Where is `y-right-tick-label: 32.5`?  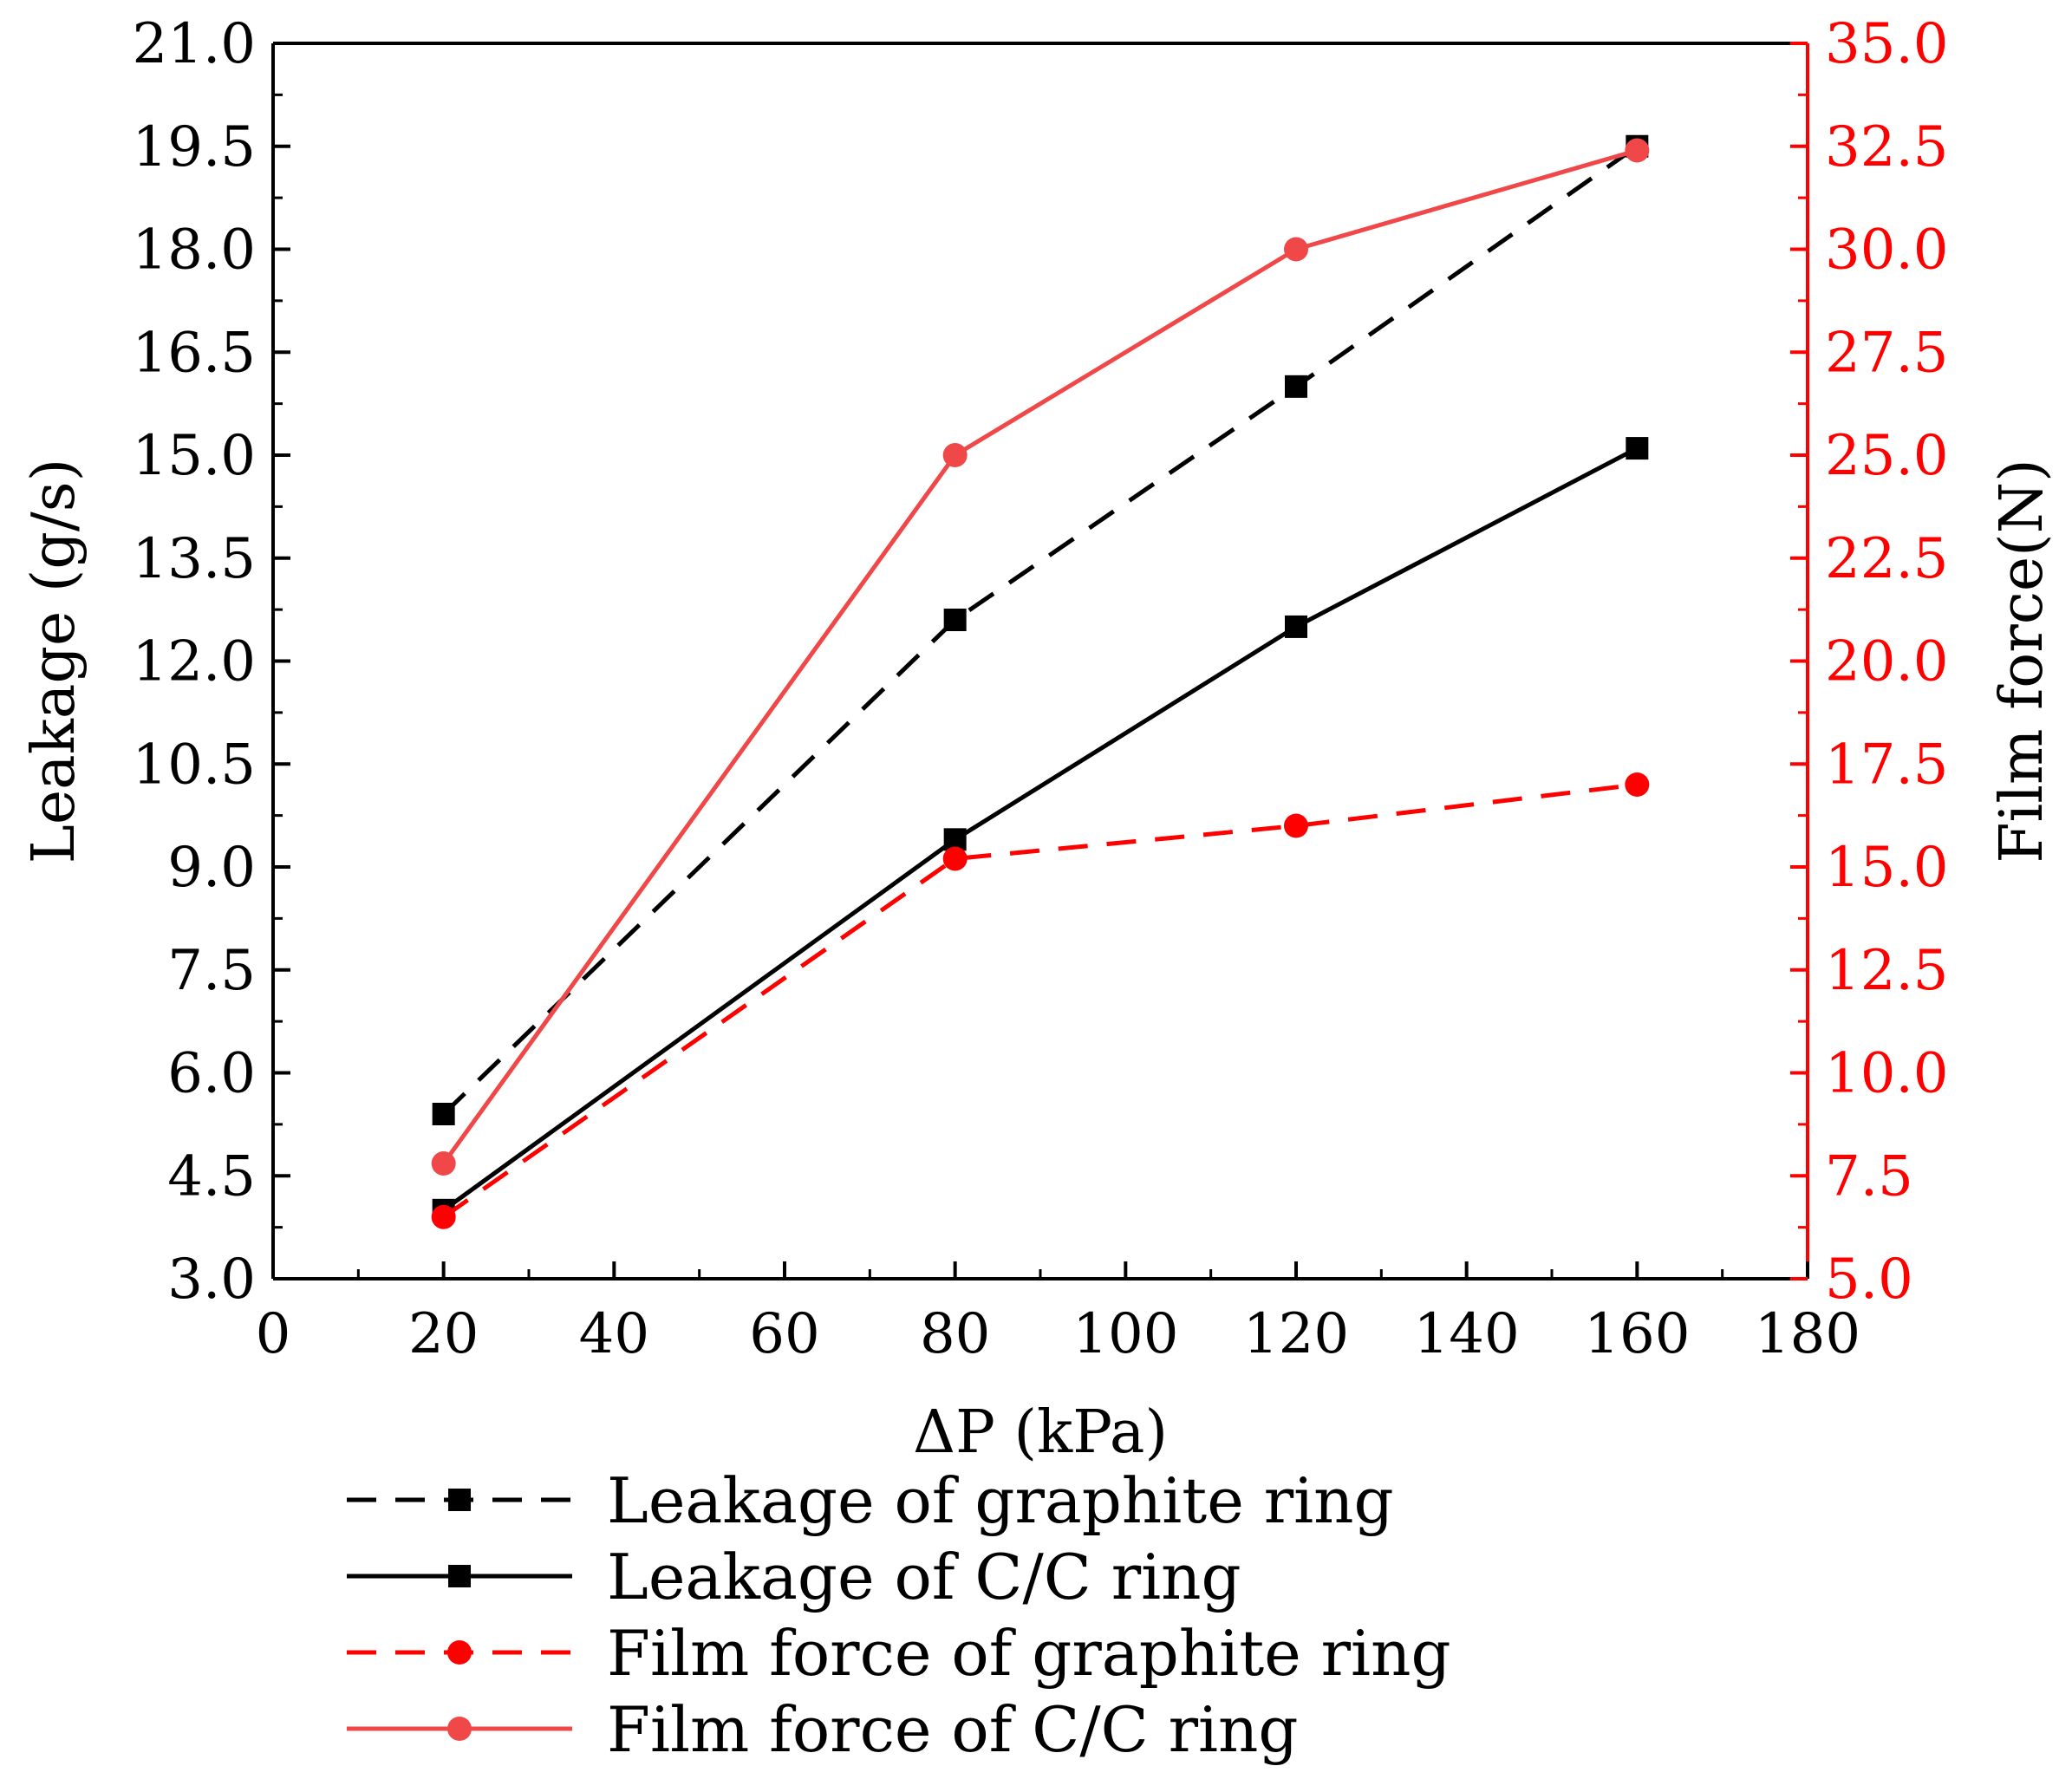 y-right-tick-label: 32.5 is located at coordinates (1887, 147).